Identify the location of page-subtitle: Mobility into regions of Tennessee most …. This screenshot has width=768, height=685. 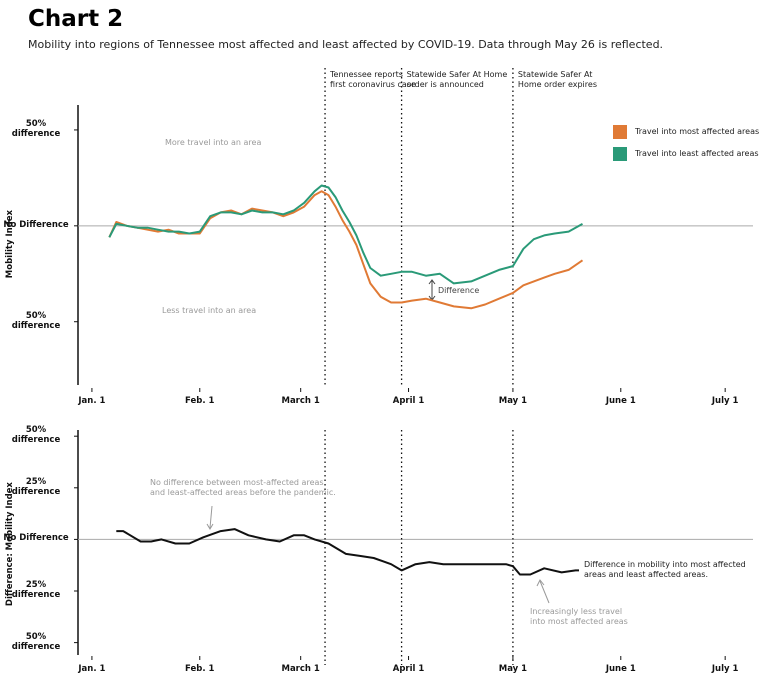
(346, 44).